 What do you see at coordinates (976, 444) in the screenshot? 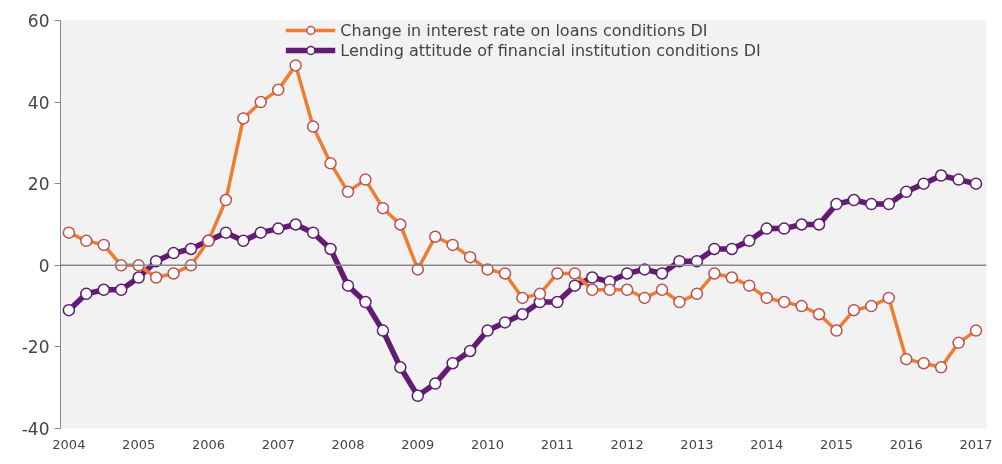
I see `x-tick-label: 2017` at bounding box center [976, 444].